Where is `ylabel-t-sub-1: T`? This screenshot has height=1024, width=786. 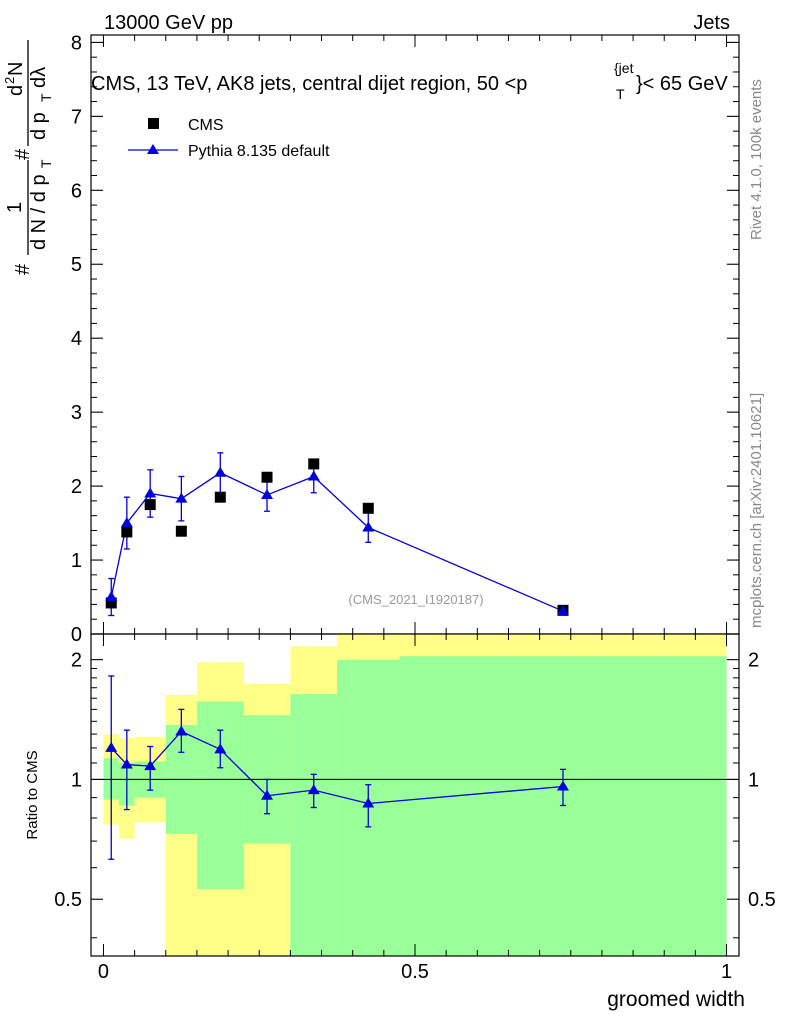
ylabel-t-sub-1: T is located at coordinates (46, 163).